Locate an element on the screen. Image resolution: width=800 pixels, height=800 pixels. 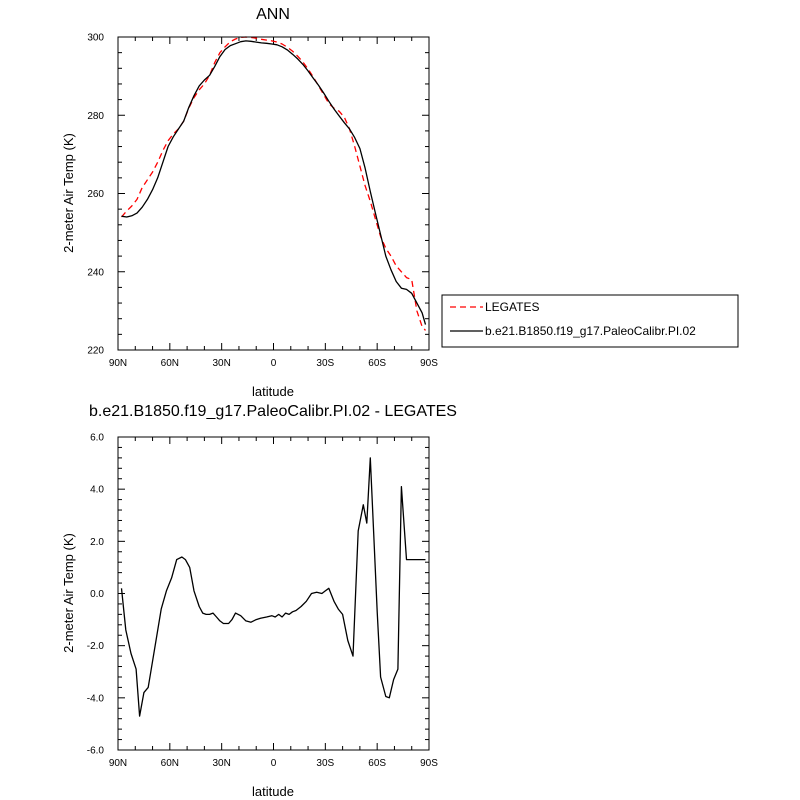
bottom-y-tick-label: -6.0 is located at coordinates (96, 751).